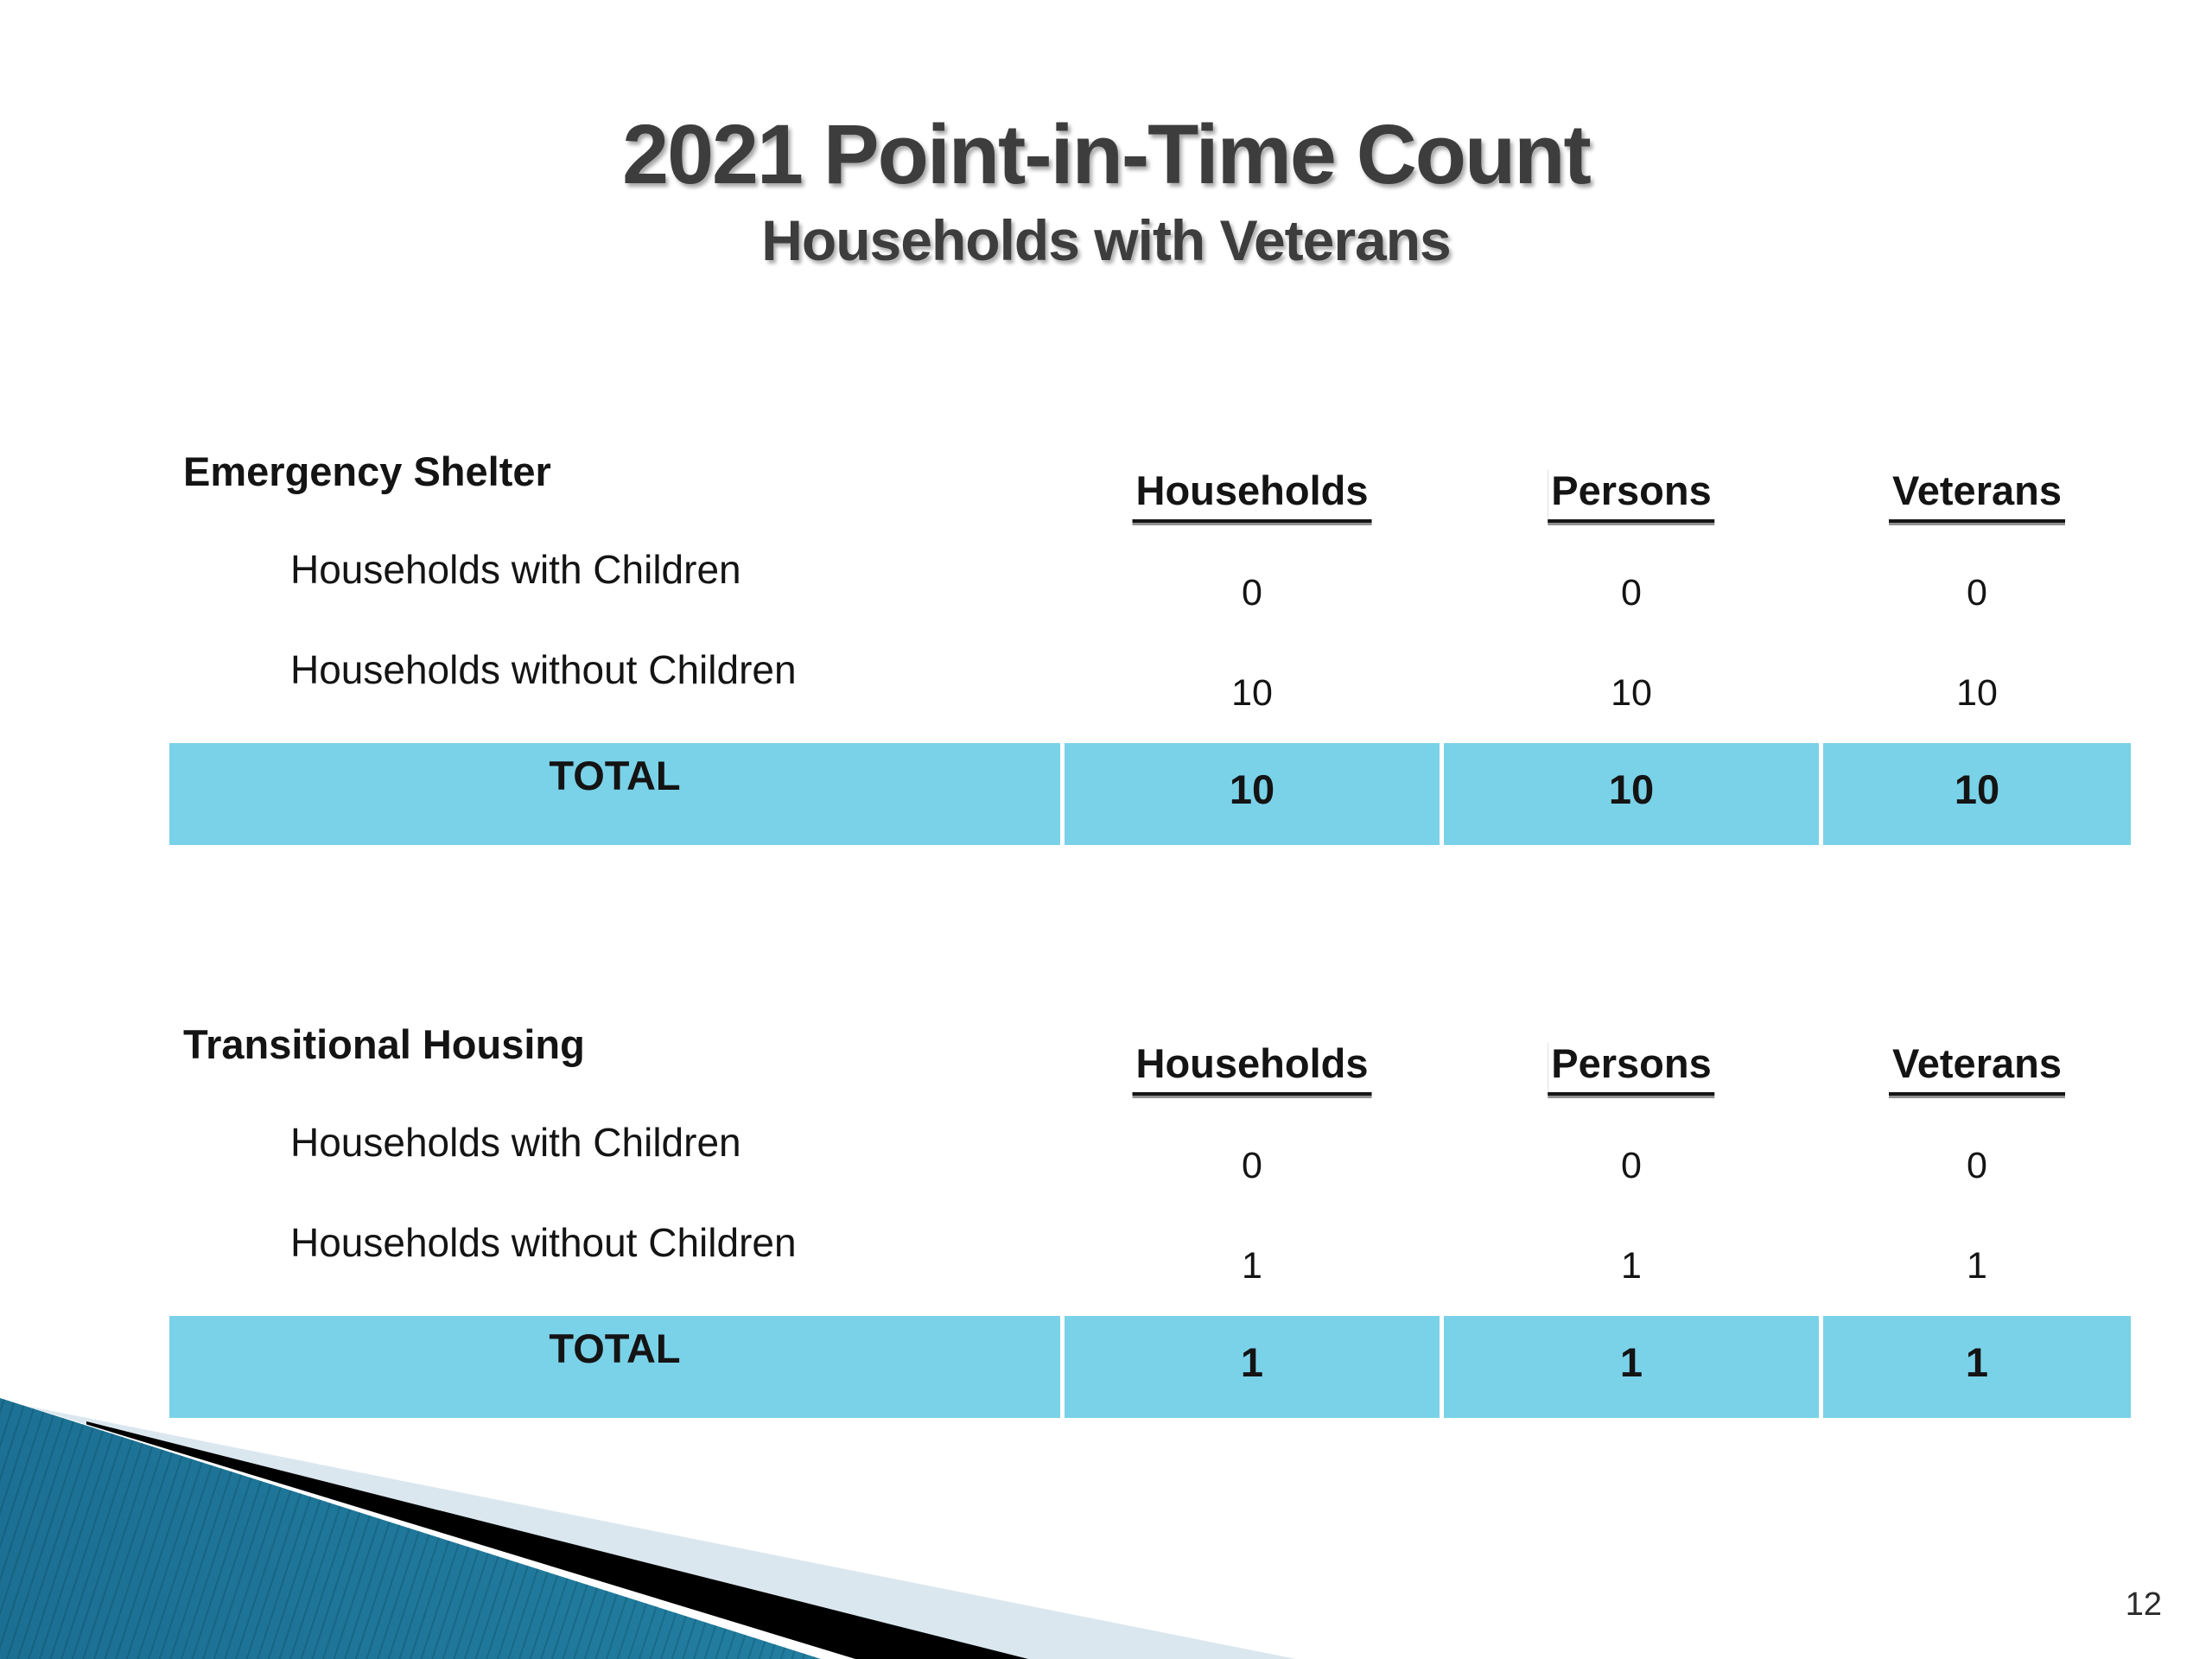 This screenshot has width=2212, height=1659. I want to click on slide-subtitle: Households with Veterans, so click(1106, 239).